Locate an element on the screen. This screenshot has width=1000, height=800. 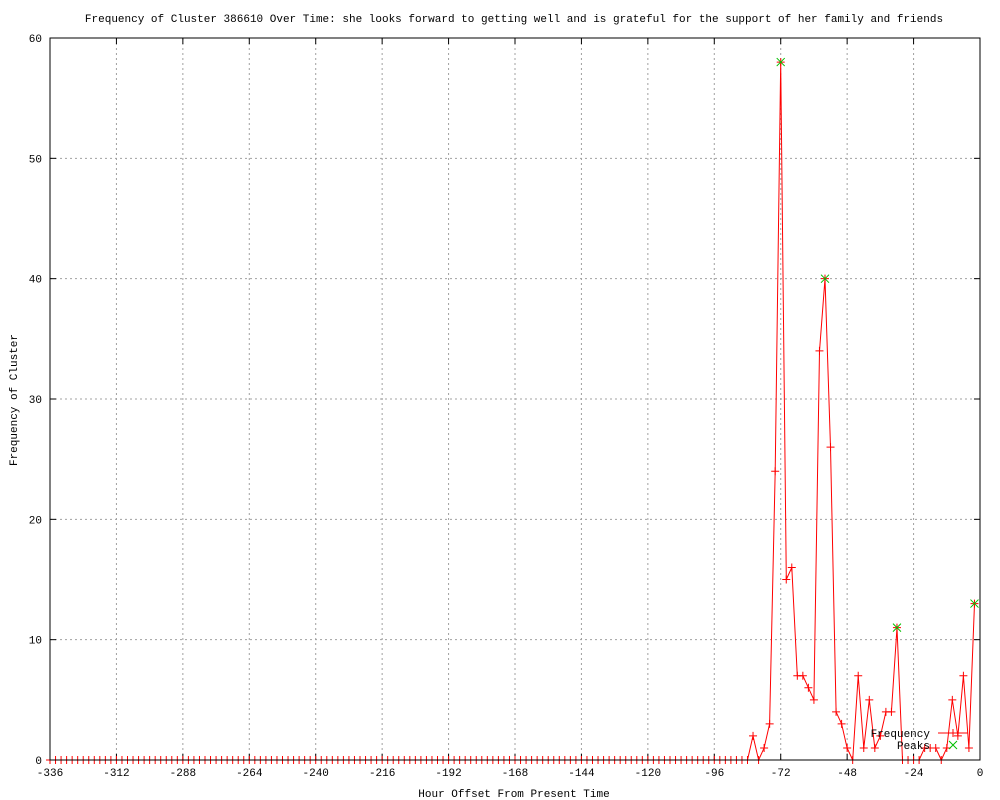
x-tick-label: -96 is located at coordinates (714, 774).